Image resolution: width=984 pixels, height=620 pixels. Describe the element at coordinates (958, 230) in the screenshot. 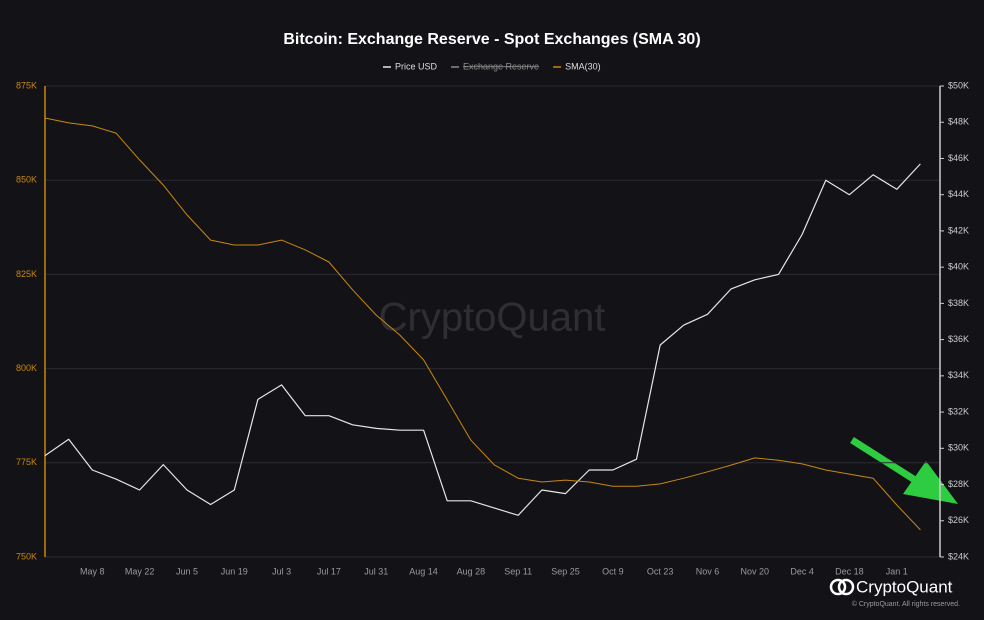

I see `y2-tick-label: $42K` at that location.